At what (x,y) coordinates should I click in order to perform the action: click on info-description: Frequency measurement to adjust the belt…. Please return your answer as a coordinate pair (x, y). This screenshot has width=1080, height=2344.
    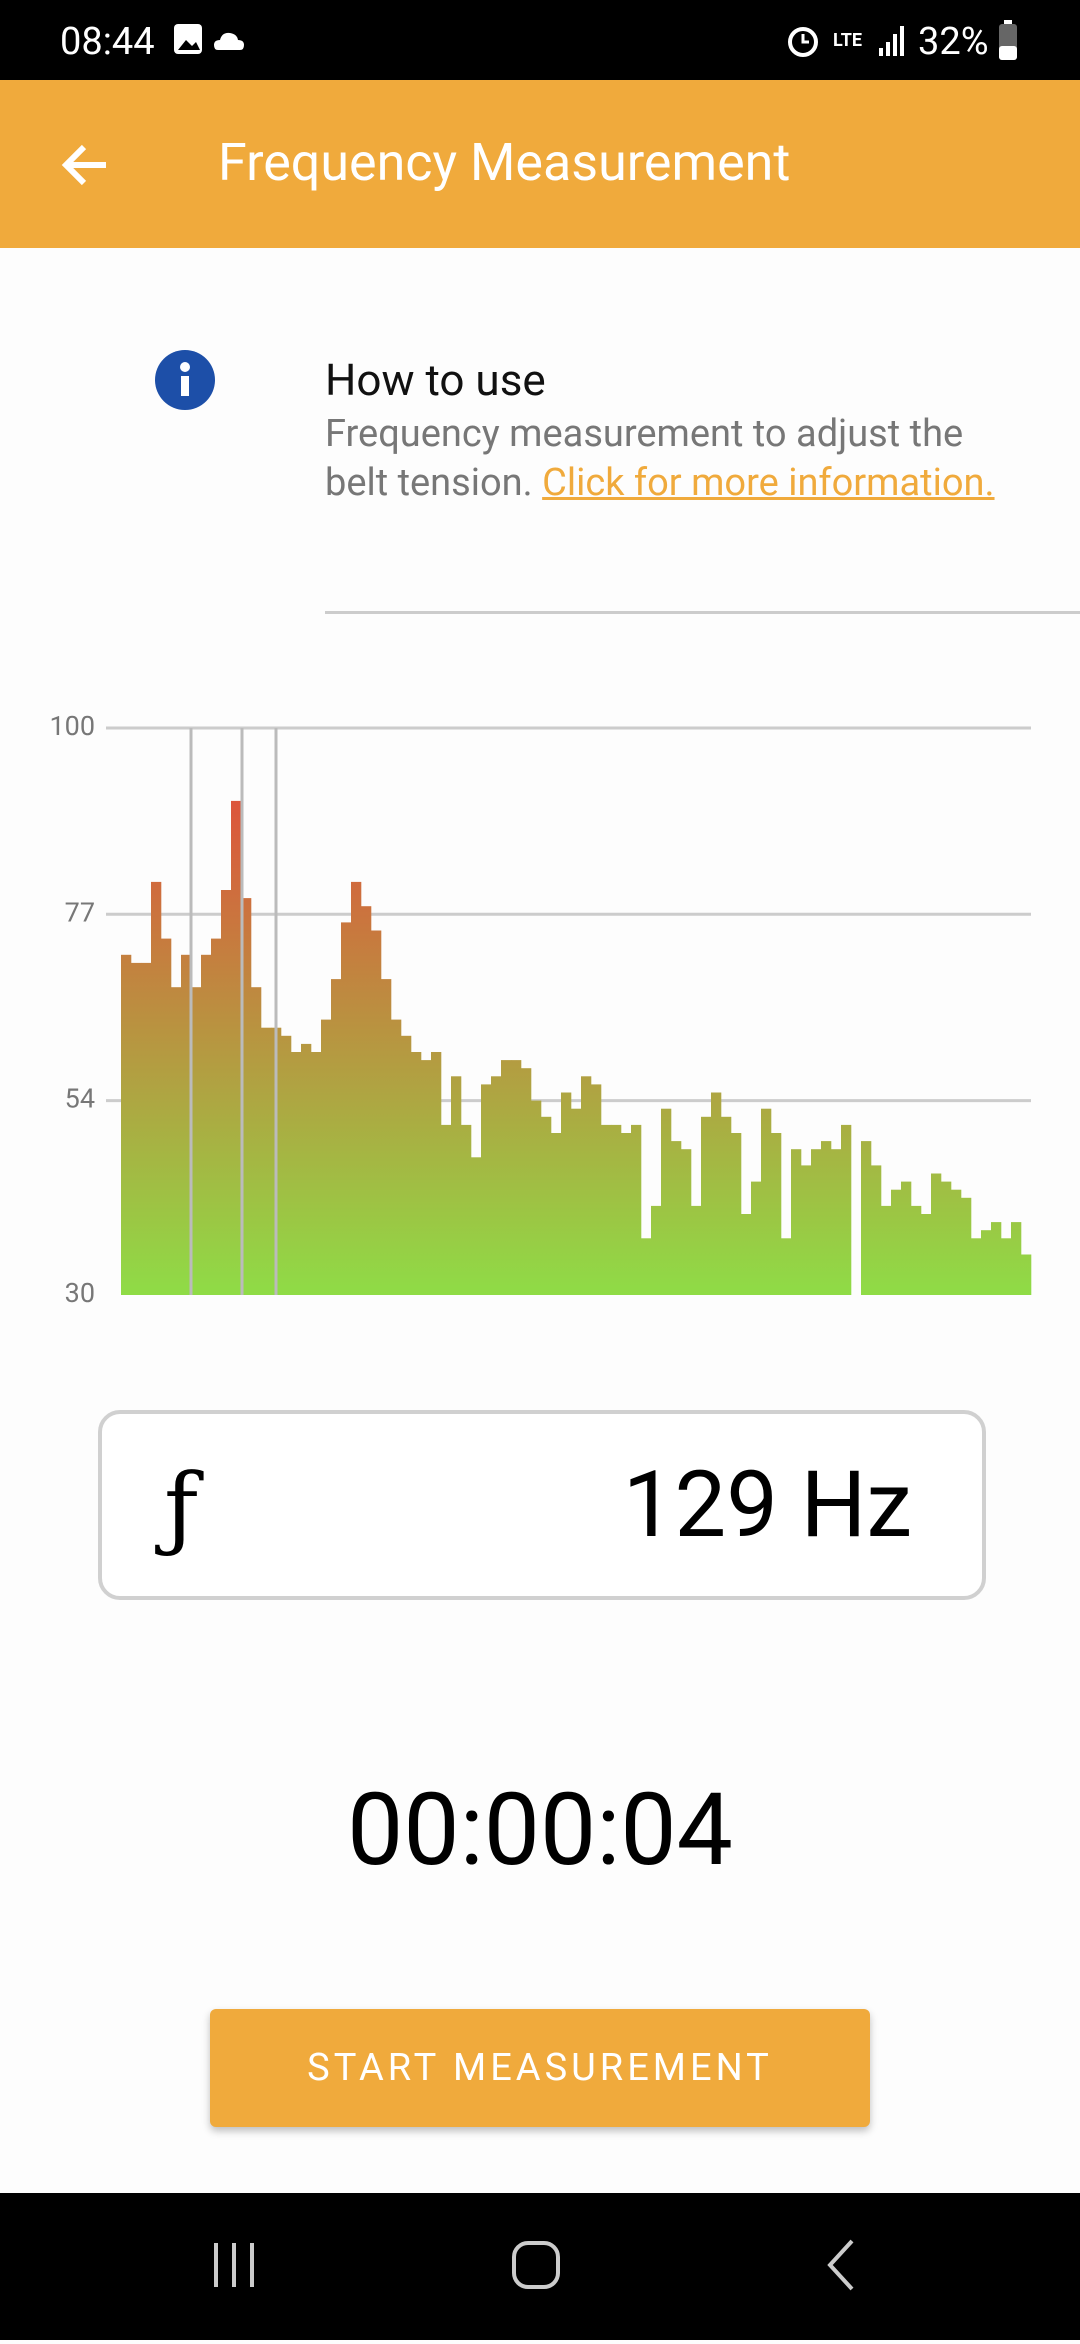
    Looking at the image, I should click on (644, 458).